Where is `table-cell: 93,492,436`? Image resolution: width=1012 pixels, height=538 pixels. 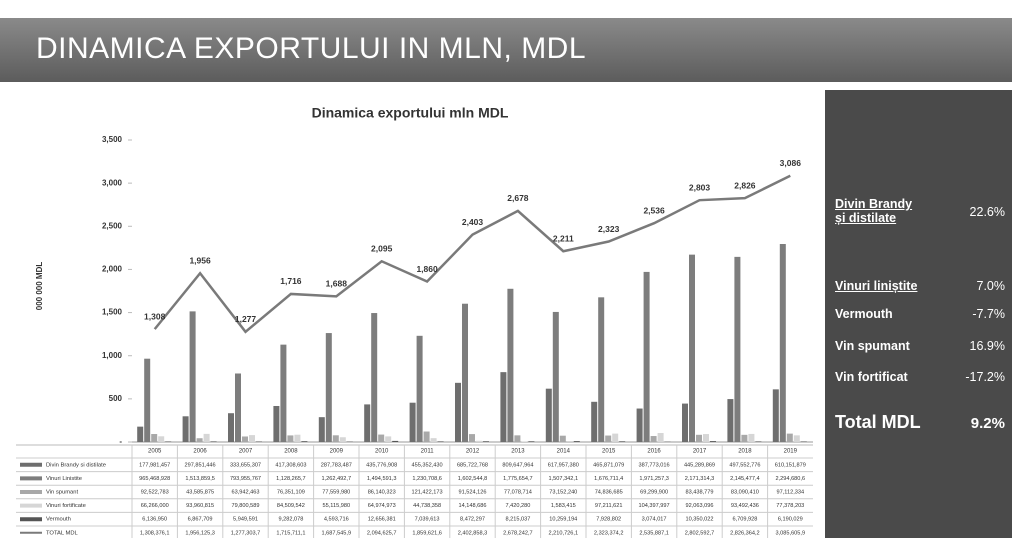 table-cell: 93,492,436 is located at coordinates (745, 506).